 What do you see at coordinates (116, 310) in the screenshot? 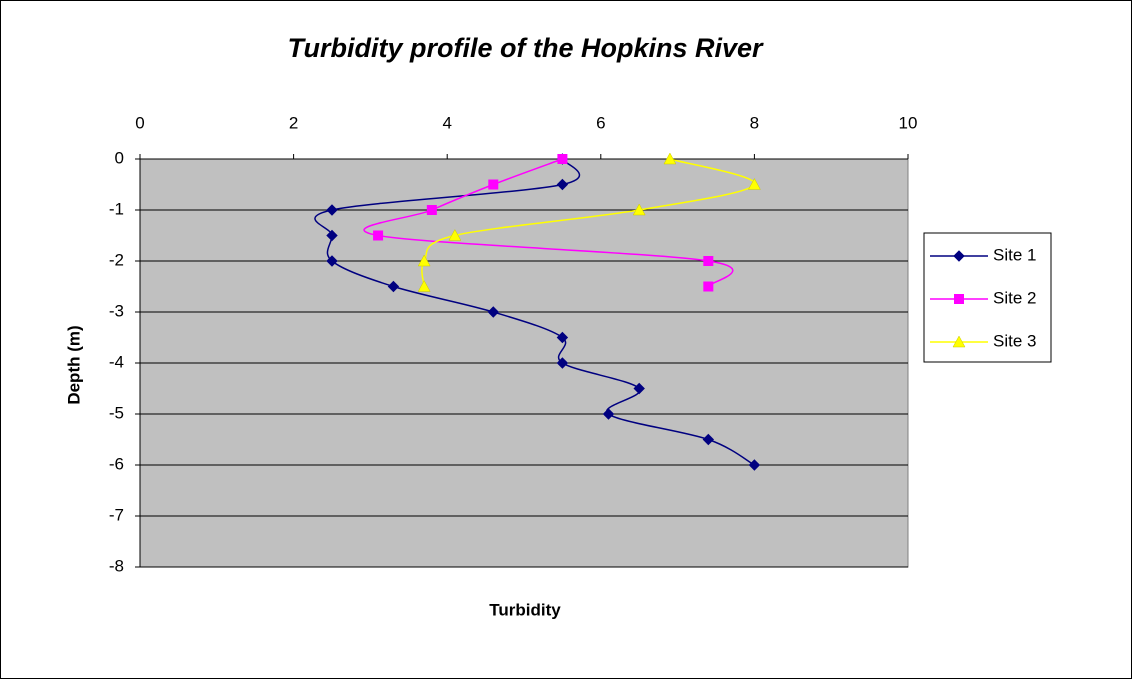
I see `y-tick-label: -3` at bounding box center [116, 310].